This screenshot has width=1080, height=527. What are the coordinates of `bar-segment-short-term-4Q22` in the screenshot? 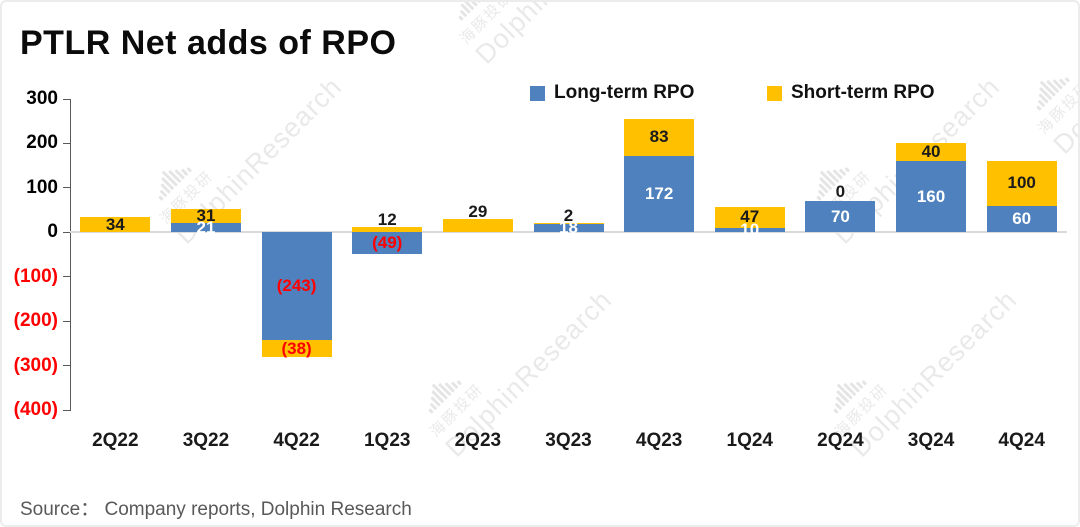 It's located at (296, 349).